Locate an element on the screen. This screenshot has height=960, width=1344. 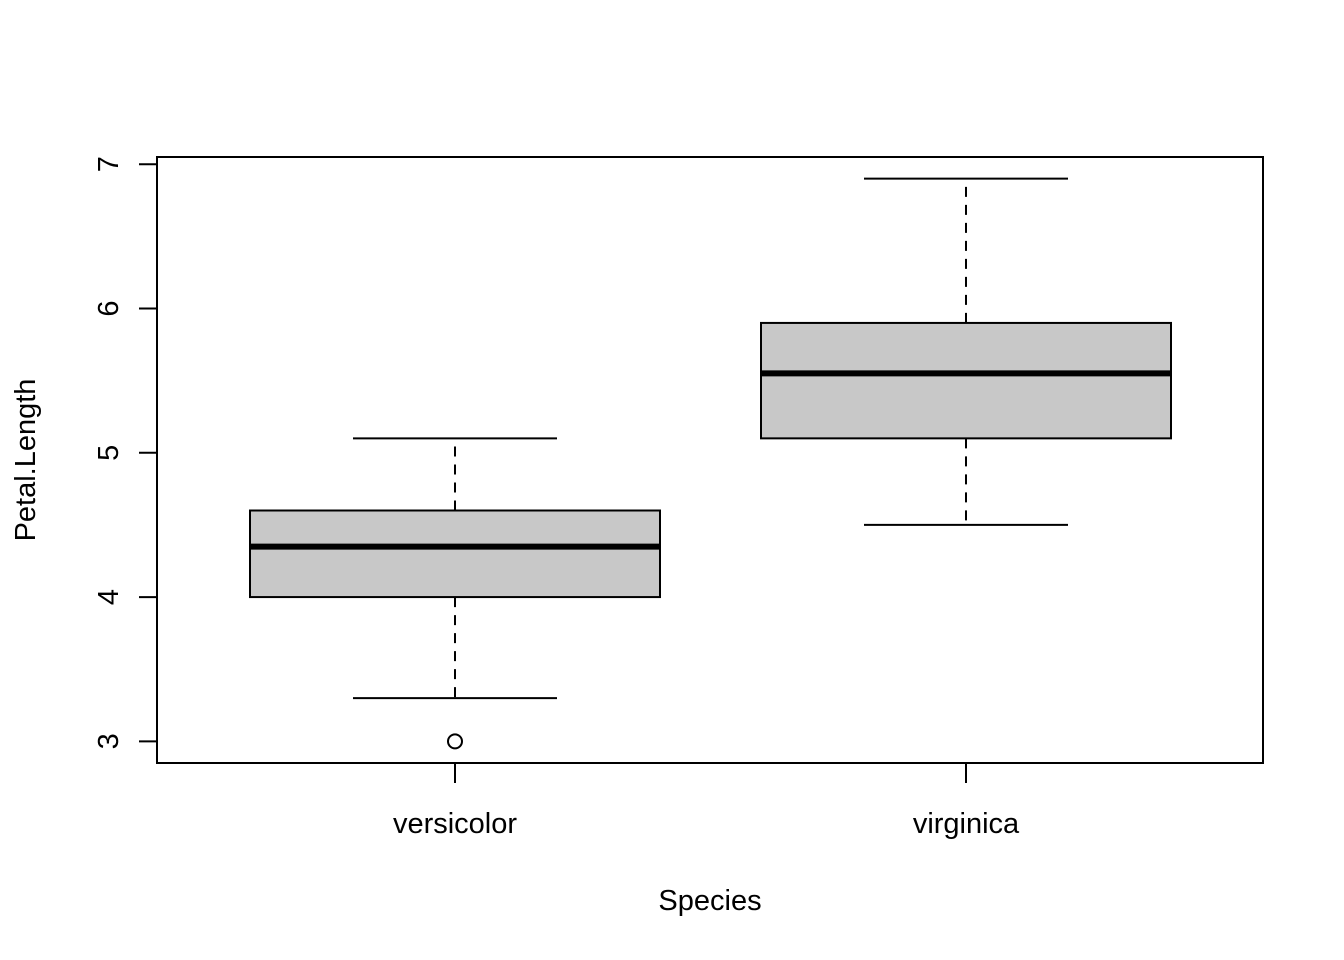
x-axis-label: Species is located at coordinates (709, 901).